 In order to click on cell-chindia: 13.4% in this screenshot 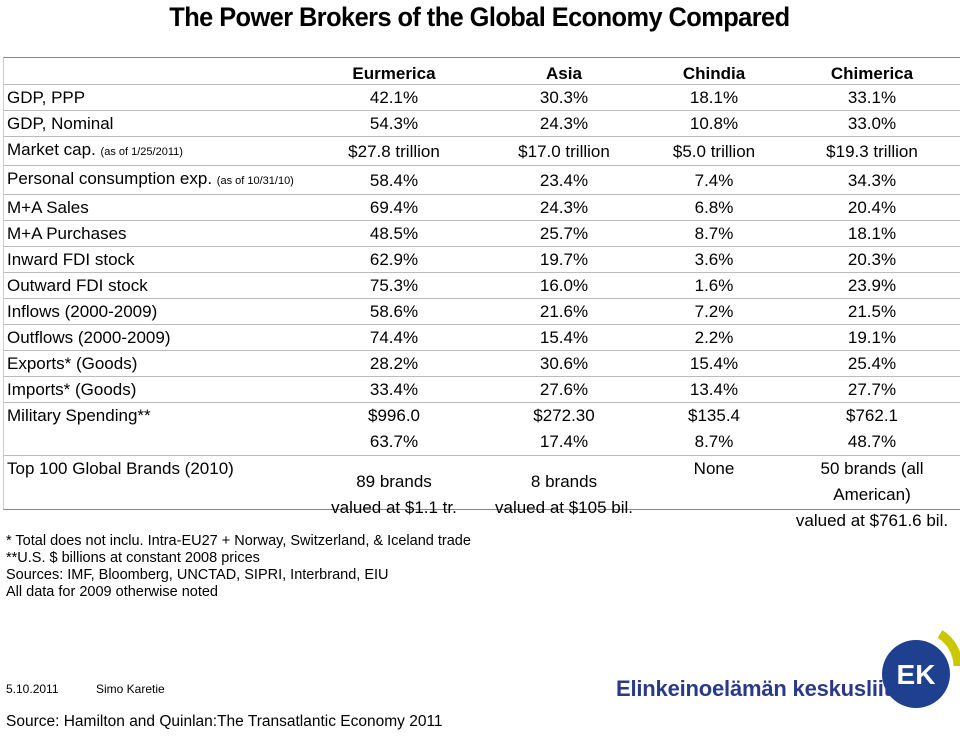, I will do `click(714, 389)`.